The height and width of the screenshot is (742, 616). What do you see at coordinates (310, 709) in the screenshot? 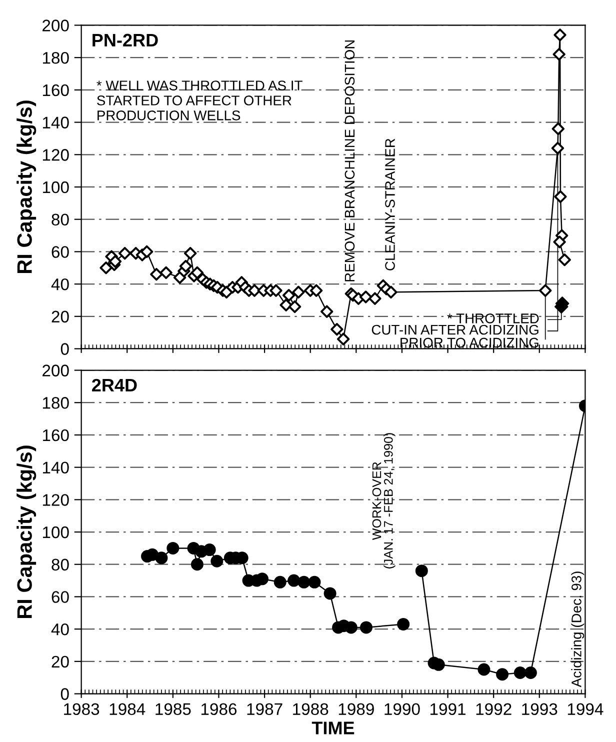
I see `x-tick-label: 1988` at bounding box center [310, 709].